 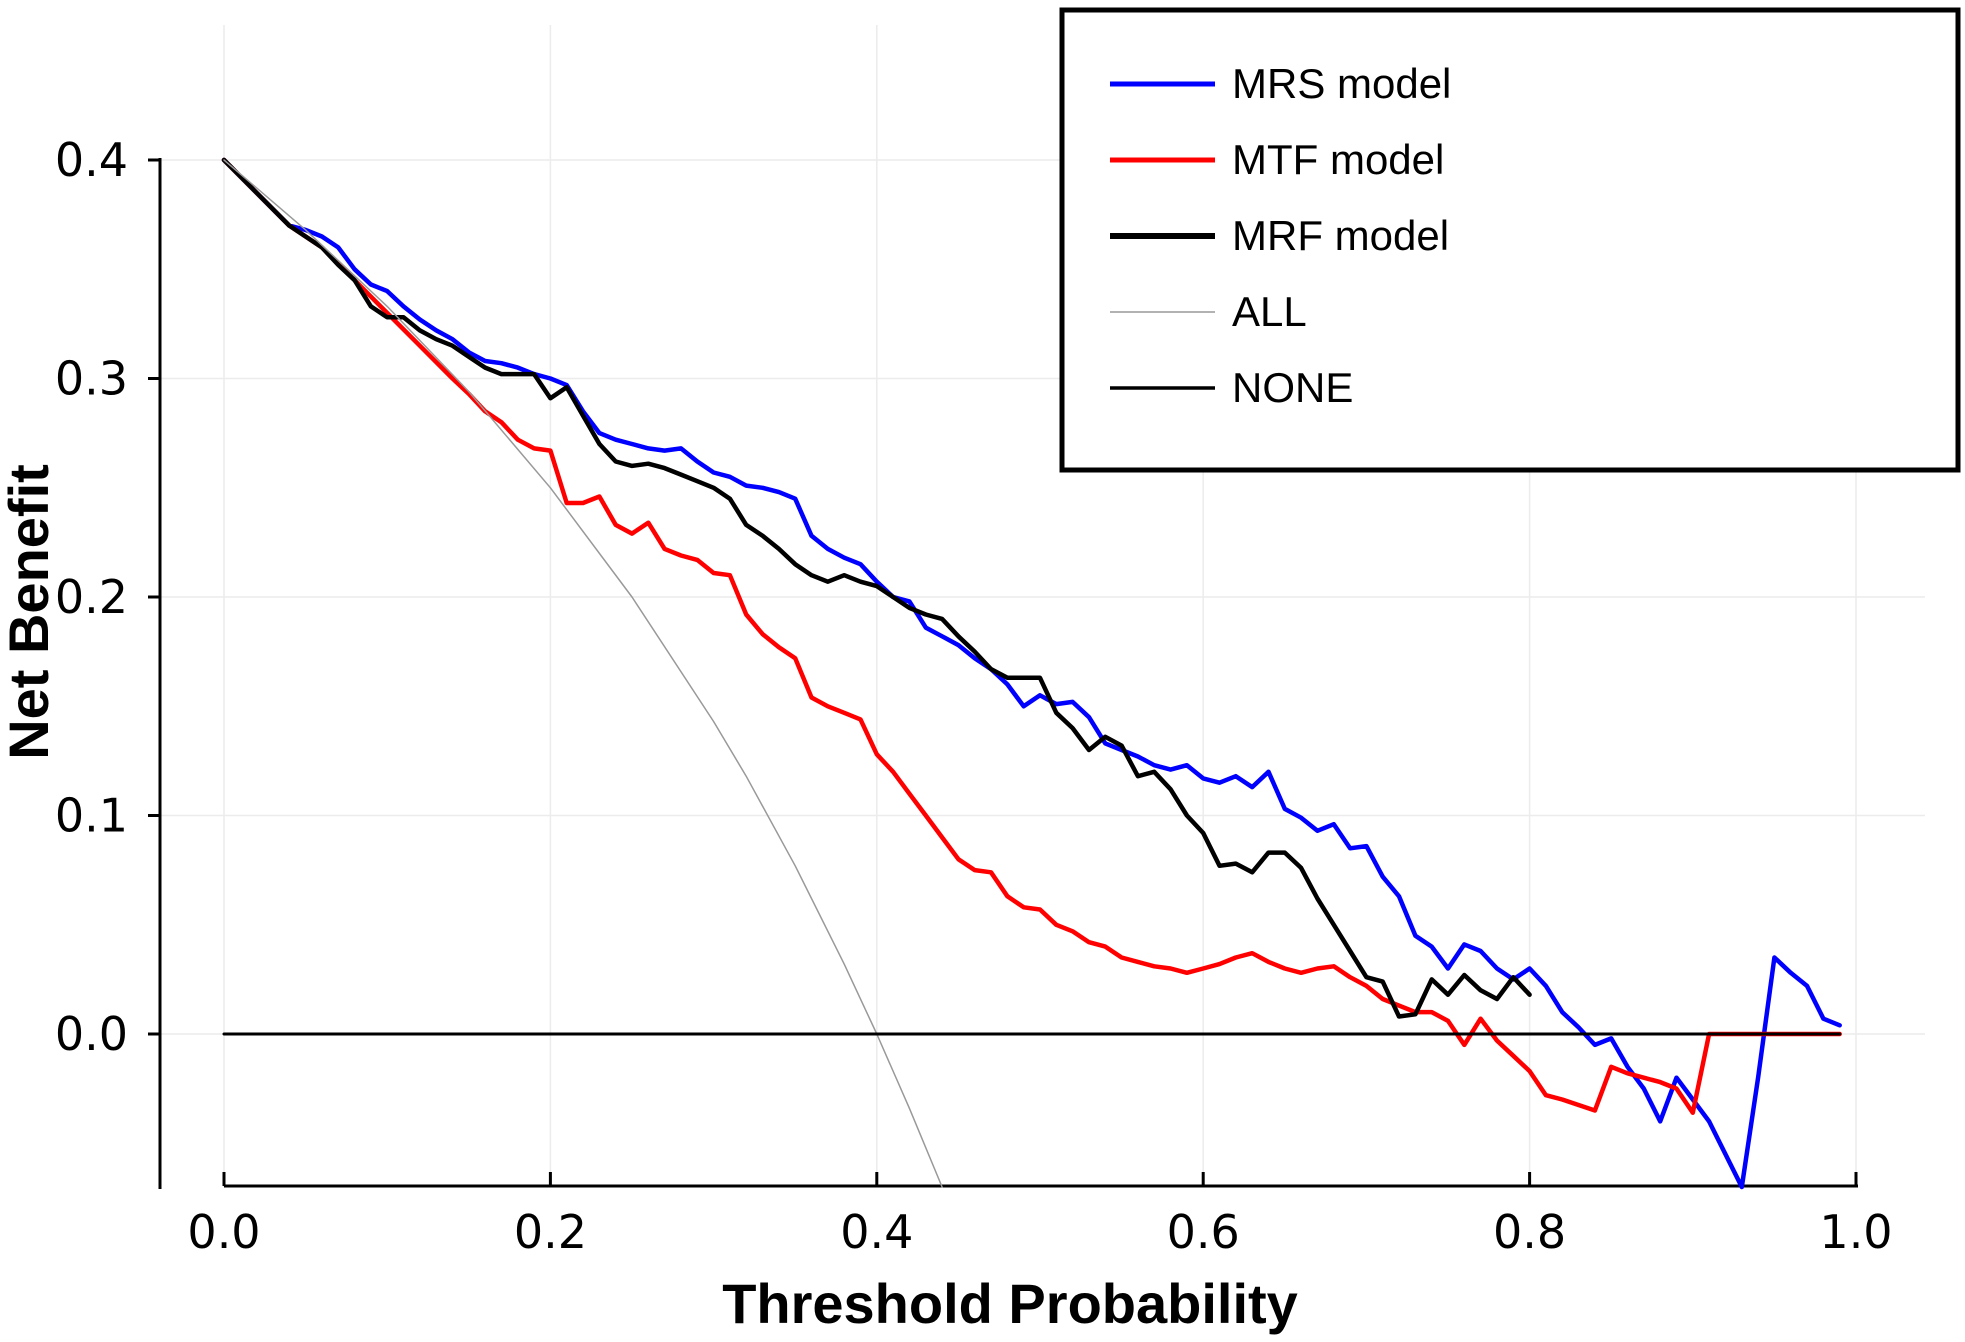 I want to click on x-axis-title: Threshold Probability, so click(x=1010, y=1303).